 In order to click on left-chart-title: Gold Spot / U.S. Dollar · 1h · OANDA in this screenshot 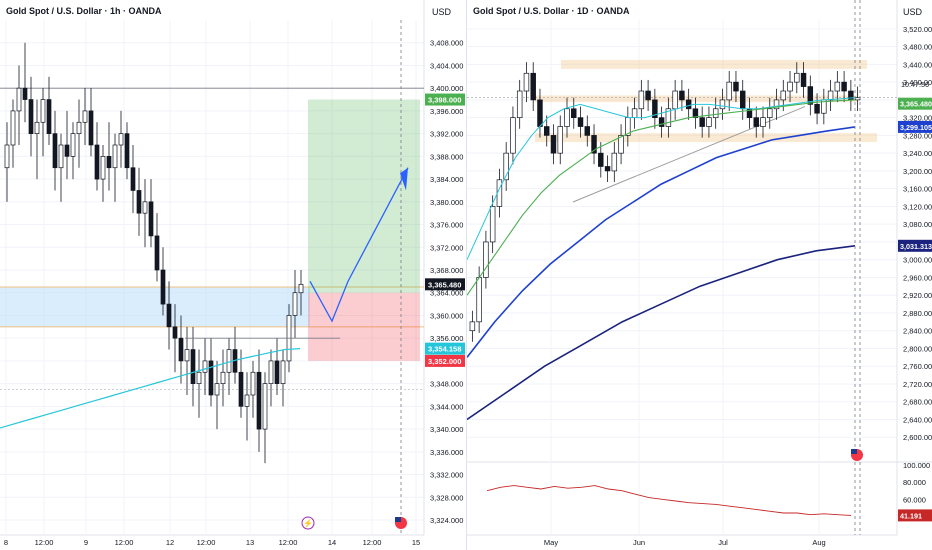, I will do `click(84, 11)`.